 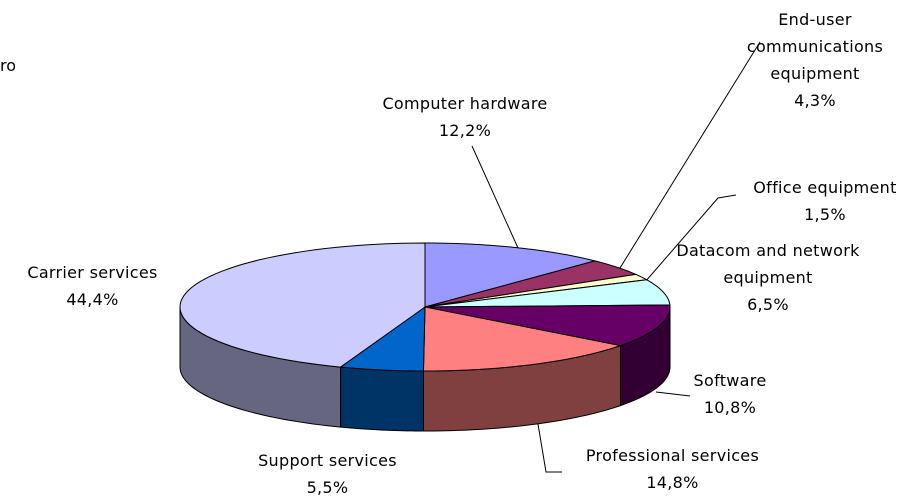 I want to click on slice-label: End-user communications equipment 4,3%, so click(x=815, y=60).